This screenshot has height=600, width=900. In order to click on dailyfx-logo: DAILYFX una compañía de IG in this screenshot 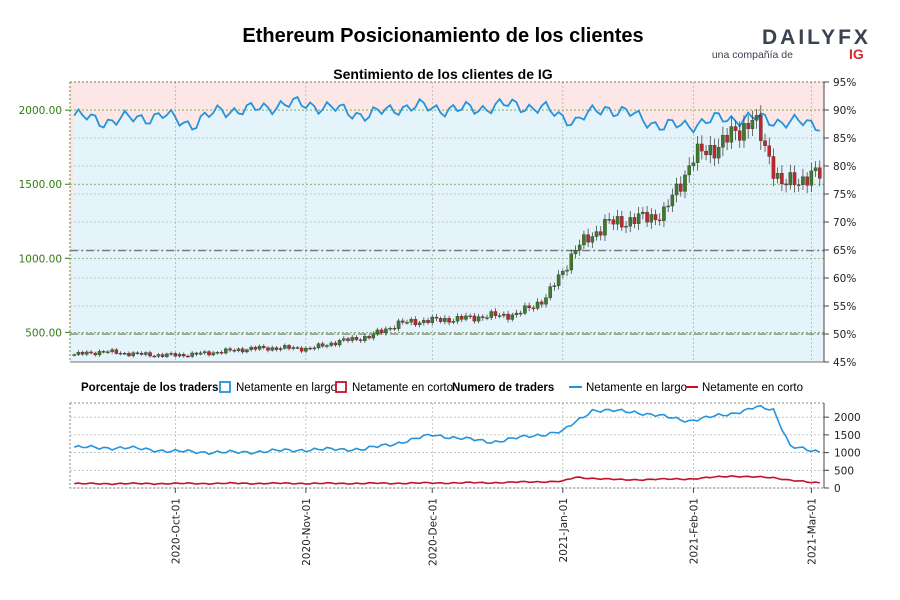, I will do `click(791, 44)`.